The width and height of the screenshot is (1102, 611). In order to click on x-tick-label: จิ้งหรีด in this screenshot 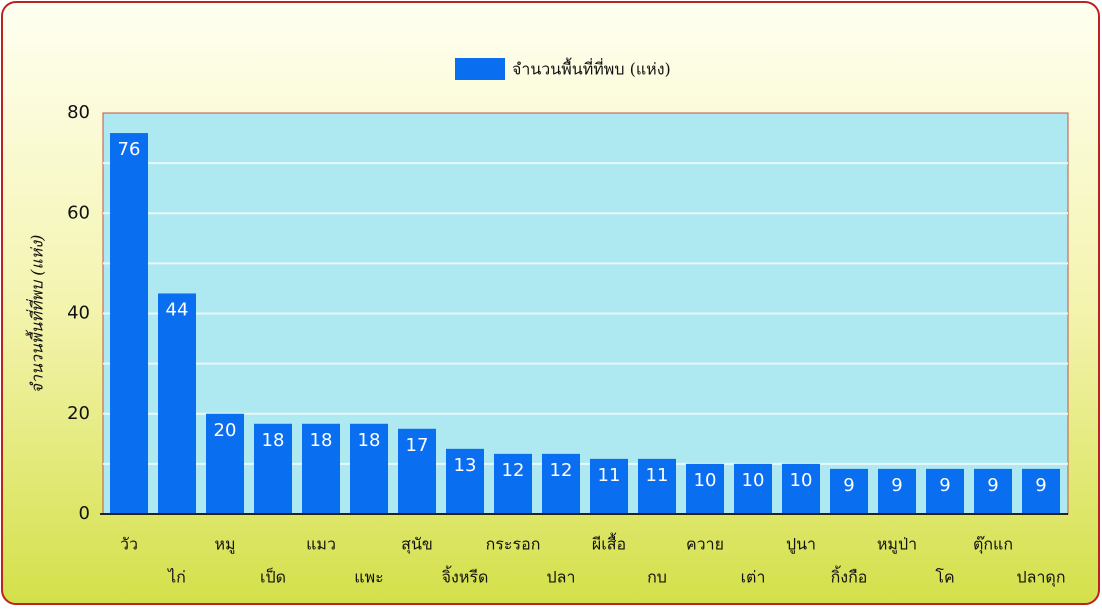, I will do `click(465, 576)`.